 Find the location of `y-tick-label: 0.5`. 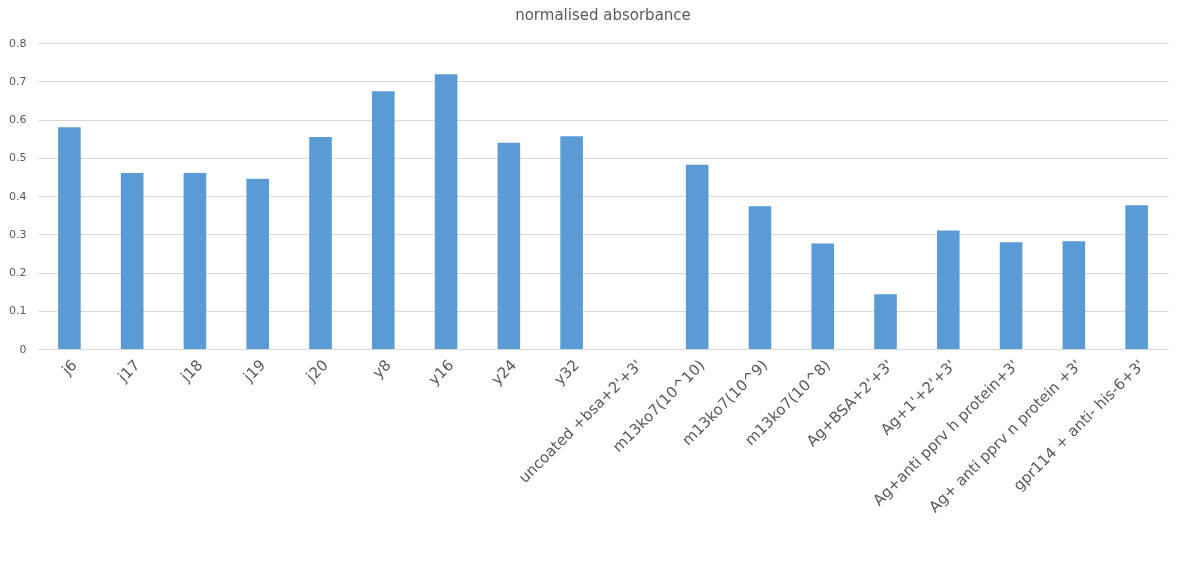

y-tick-label: 0.5 is located at coordinates (18, 158).